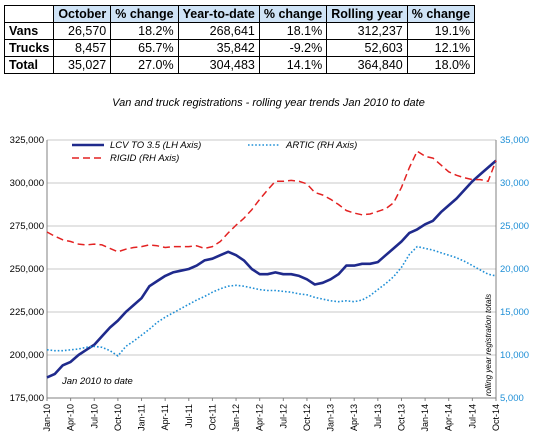 The image size is (537, 440). I want to click on x-tick-label: Jan-12, so click(236, 418).